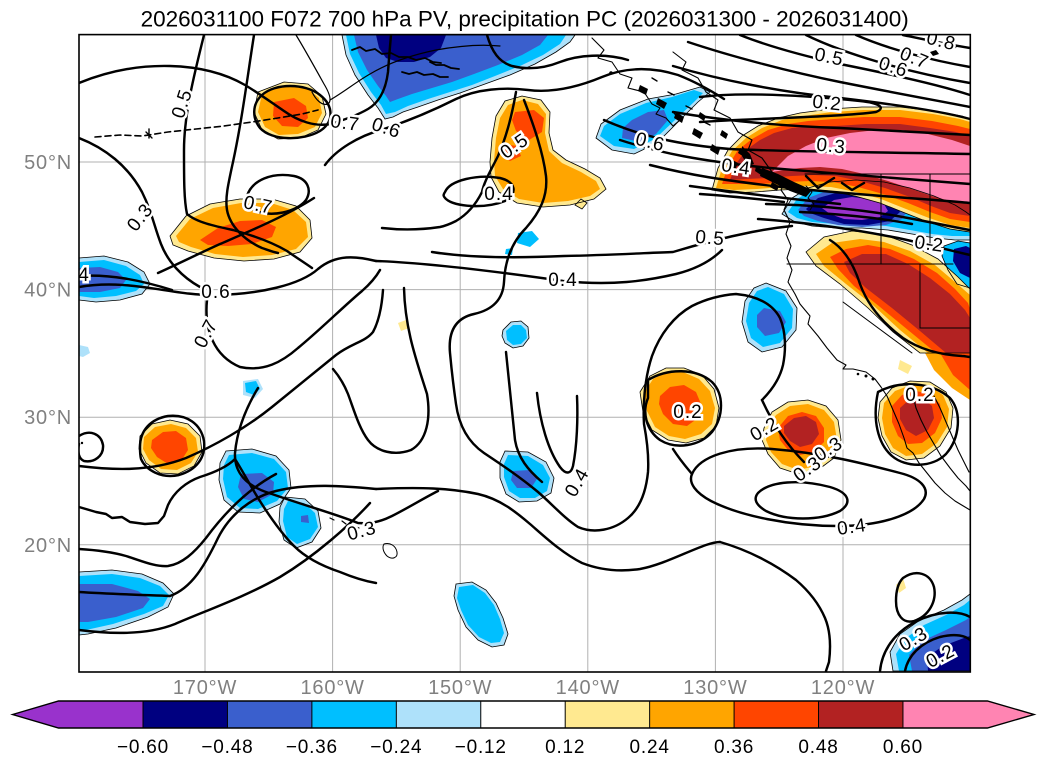  Describe the element at coordinates (734, 747) in the screenshot. I see `svg-text: 0.36` at that location.